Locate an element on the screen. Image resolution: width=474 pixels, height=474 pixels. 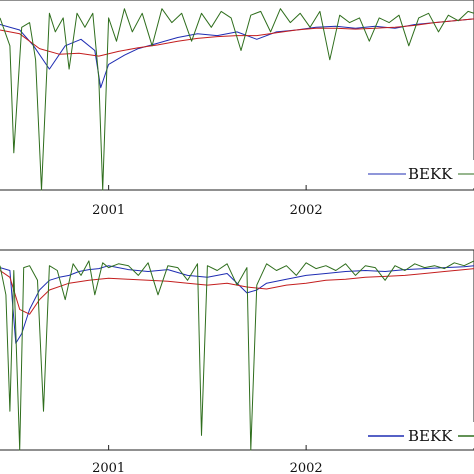
bottom-legend-box is located at coordinates (417, 435).